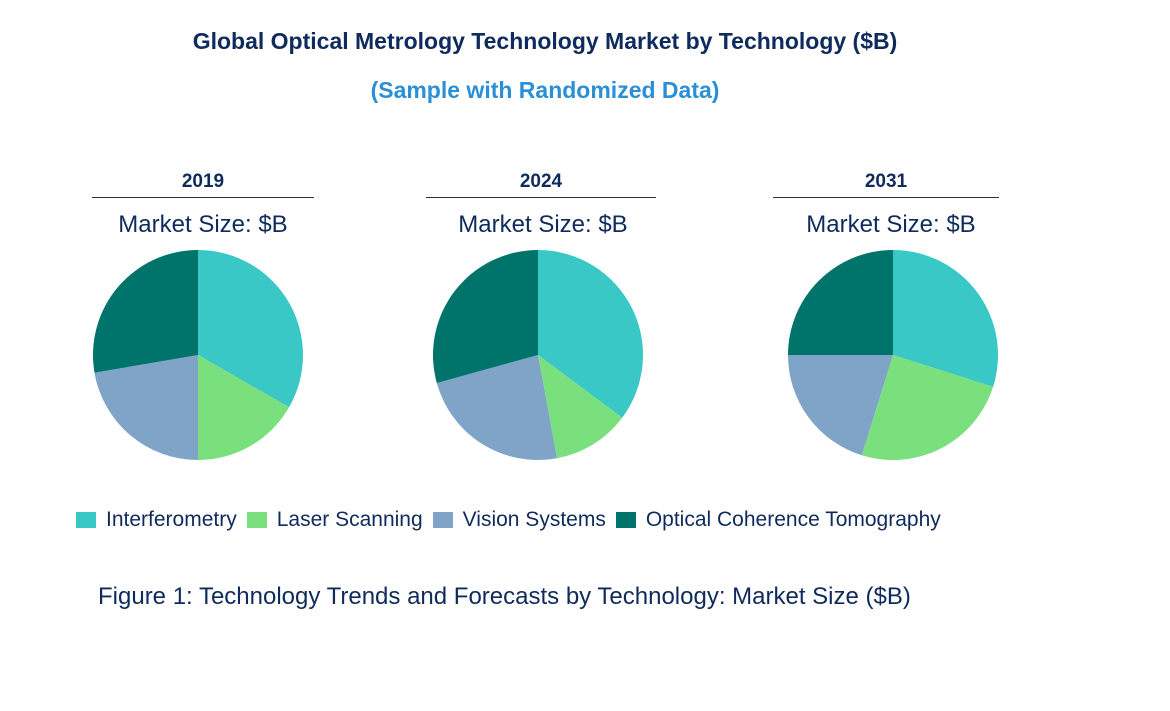  What do you see at coordinates (927, 407) in the screenshot?
I see `pie-slice-2031-laser-scanning` at bounding box center [927, 407].